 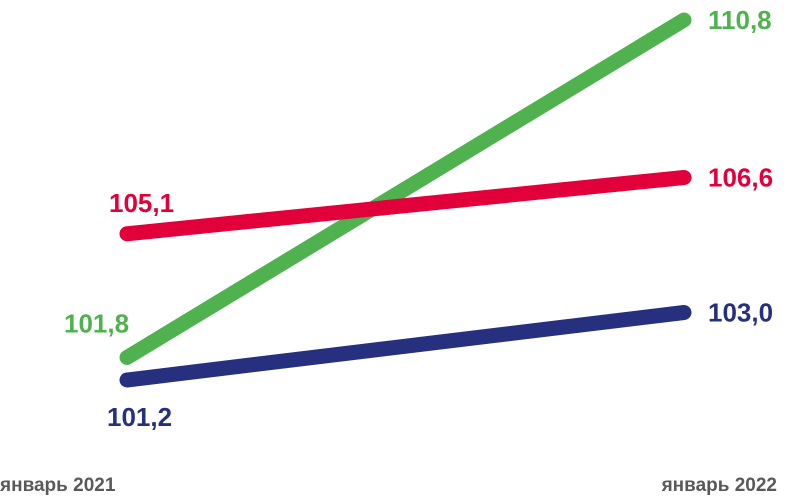 What do you see at coordinates (58, 485) in the screenshot?
I see `x-tick-label-0: январь 2021` at bounding box center [58, 485].